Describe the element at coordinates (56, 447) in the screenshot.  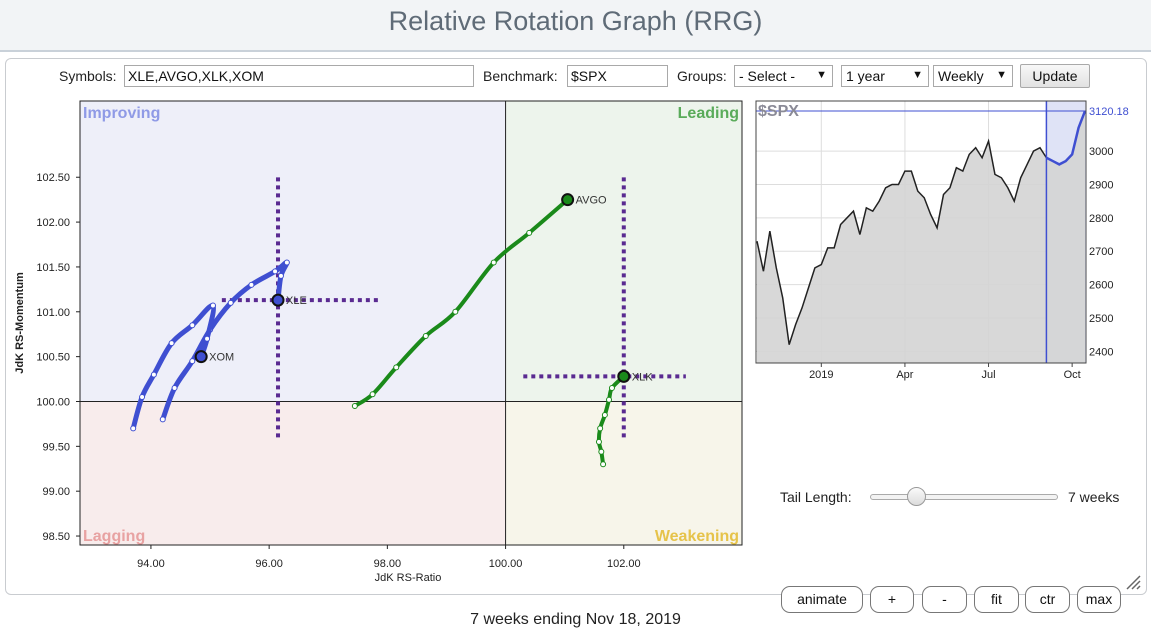
I see `y-tick-label: 99.50` at that location.